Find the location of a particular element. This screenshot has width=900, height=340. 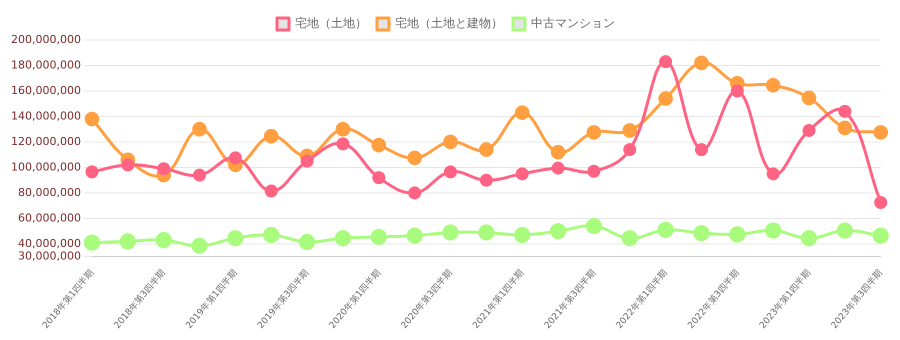

y-tick-label: 200,000,000 is located at coordinates (45, 39).